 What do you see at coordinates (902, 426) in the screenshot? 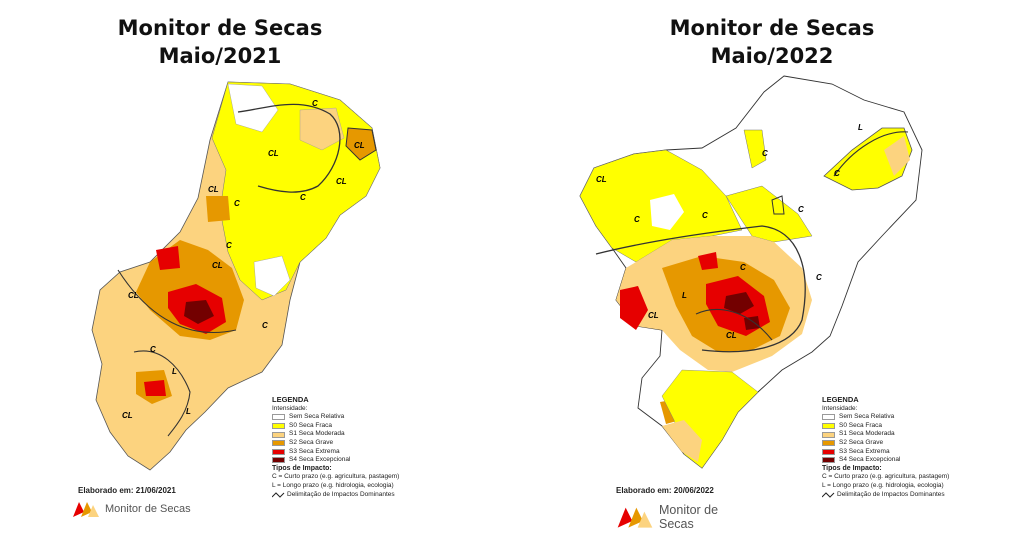
I see `legend-item: S0 Seca Fraca` at bounding box center [902, 426].